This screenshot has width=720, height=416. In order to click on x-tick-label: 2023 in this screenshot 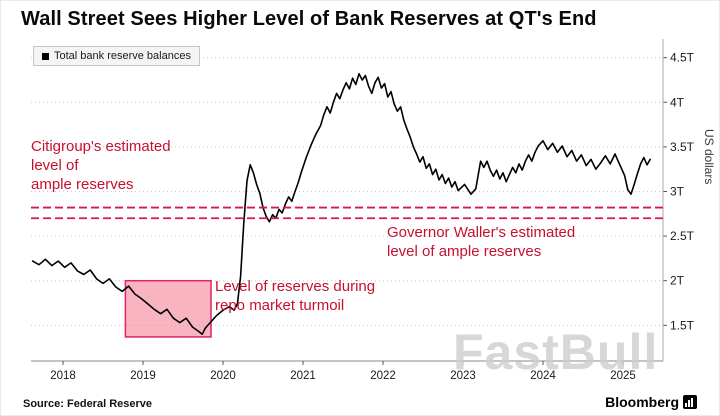, I will do `click(463, 376)`.